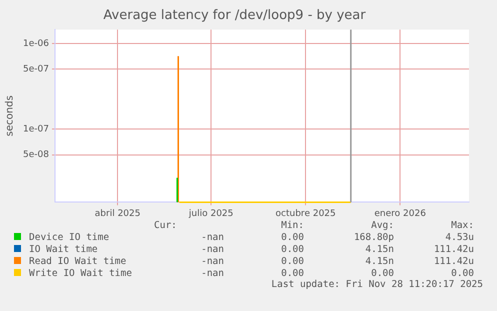  What do you see at coordinates (373, 237) in the screenshot?
I see `text: 168.80p` at bounding box center [373, 237].